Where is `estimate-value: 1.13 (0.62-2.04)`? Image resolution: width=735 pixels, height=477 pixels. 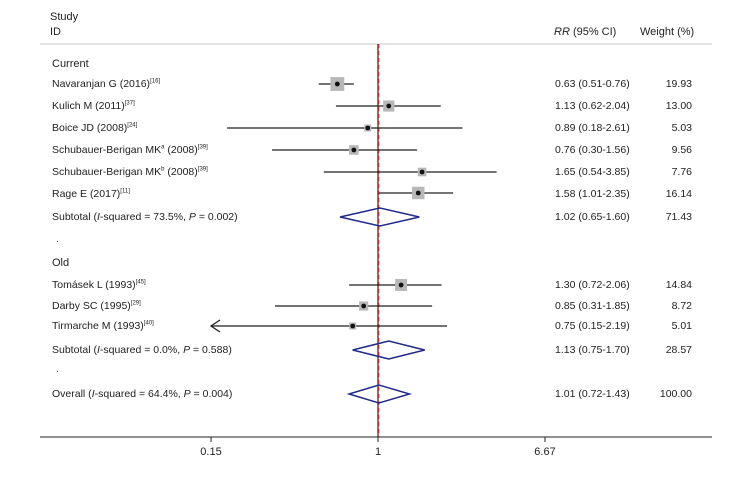
estimate-value: 1.13 (0.62-2.04) is located at coordinates (592, 106).